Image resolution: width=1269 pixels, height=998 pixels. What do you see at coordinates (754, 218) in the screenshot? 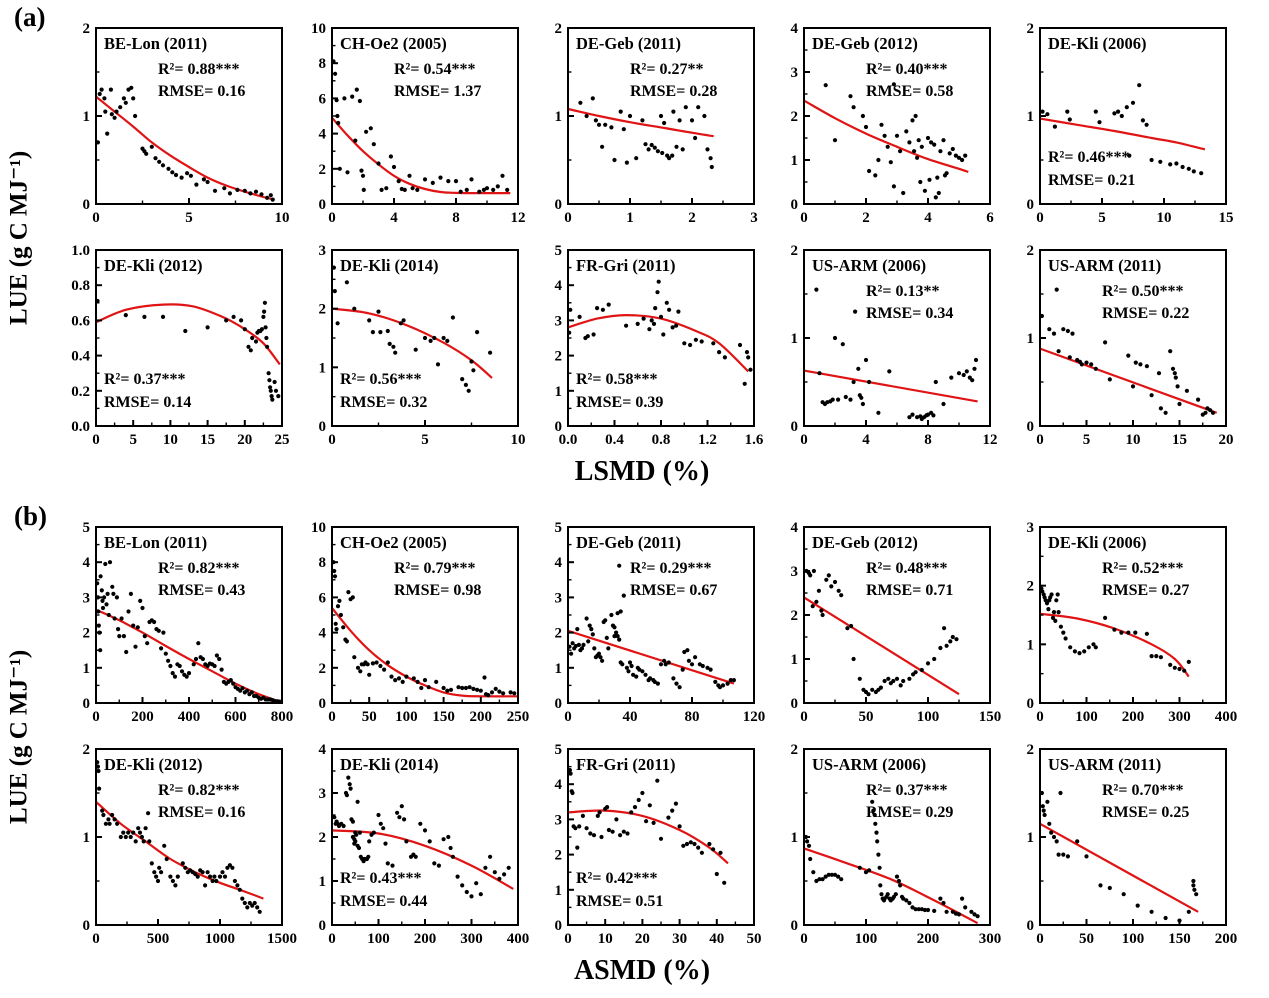
I see `x-tick-label: 3` at bounding box center [754, 218].